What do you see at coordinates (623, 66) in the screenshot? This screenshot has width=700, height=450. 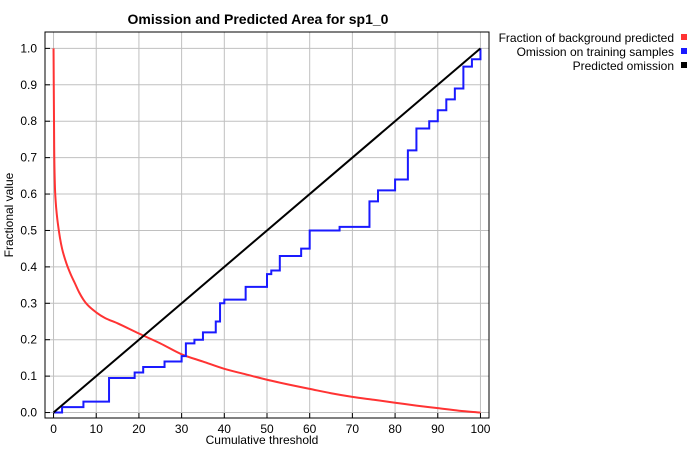 I see `legend-label: Predicted omission` at bounding box center [623, 66].